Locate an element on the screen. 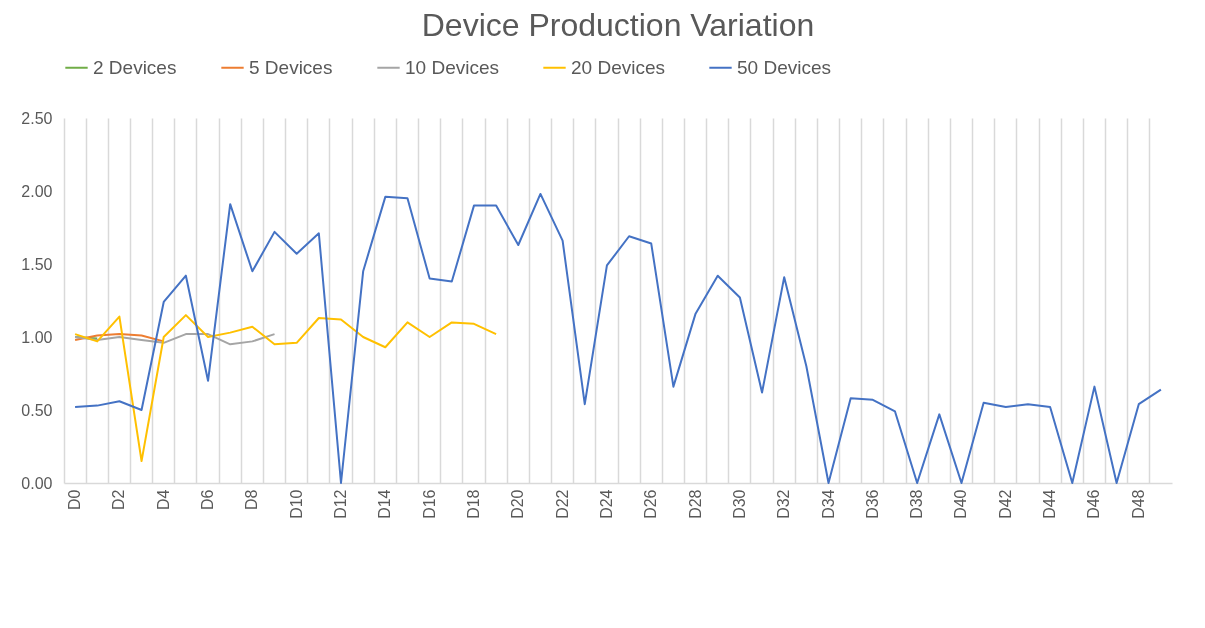  x-tick-label: D24 is located at coordinates (606, 504).